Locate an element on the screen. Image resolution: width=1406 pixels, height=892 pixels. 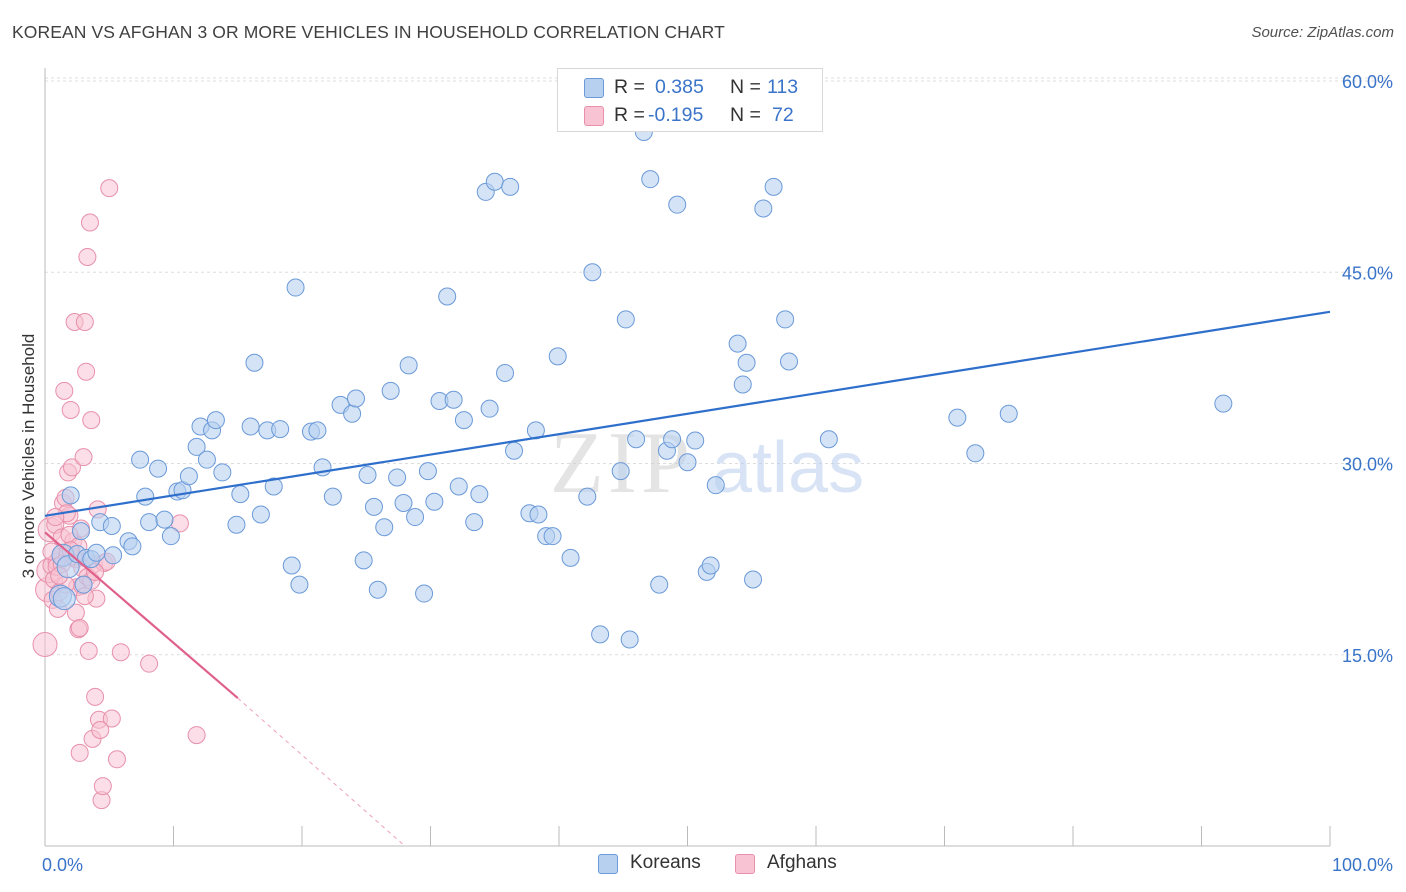
x-tick-label: 100.0% is located at coordinates (1362, 865).